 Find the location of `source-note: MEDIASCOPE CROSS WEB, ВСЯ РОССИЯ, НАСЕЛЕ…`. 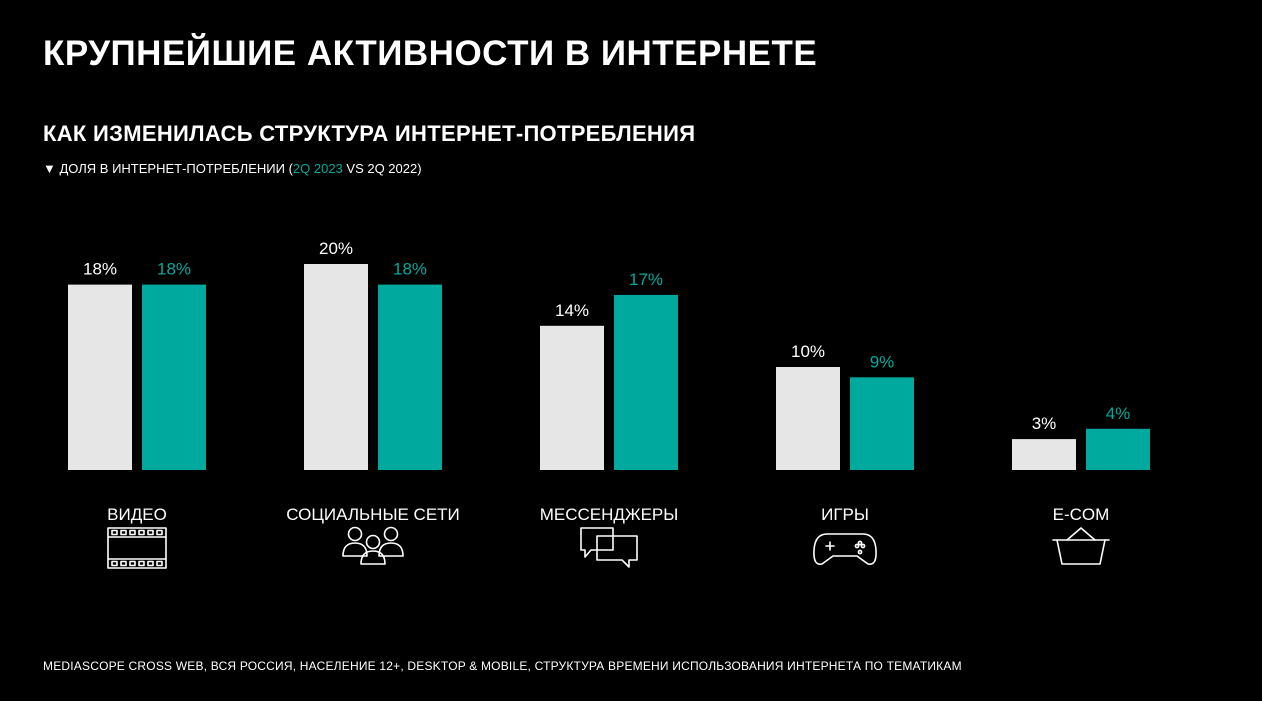

source-note: MEDIASCOPE CROSS WEB, ВСЯ РОССИЯ, НАСЕЛЕ… is located at coordinates (502, 666).